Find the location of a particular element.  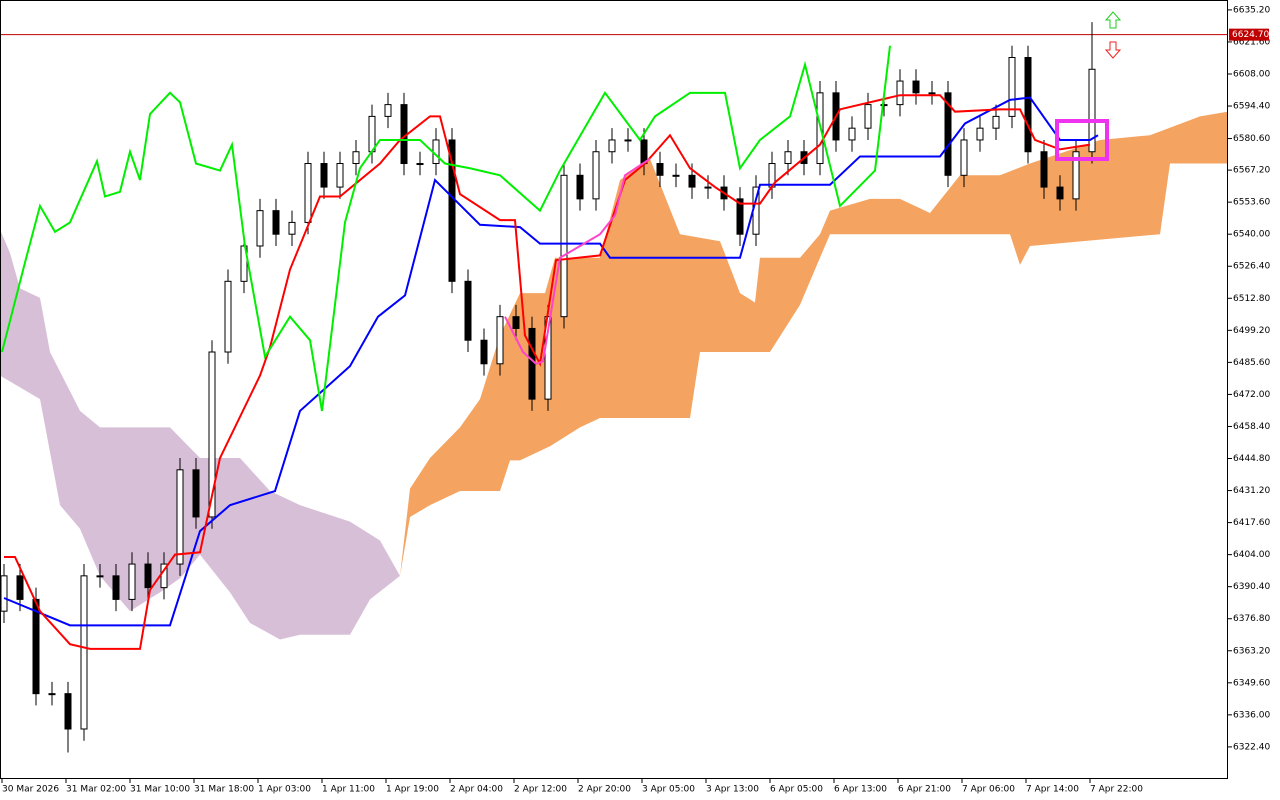

x-tick-label: 7 Apr 22:00 is located at coordinates (1116, 790).